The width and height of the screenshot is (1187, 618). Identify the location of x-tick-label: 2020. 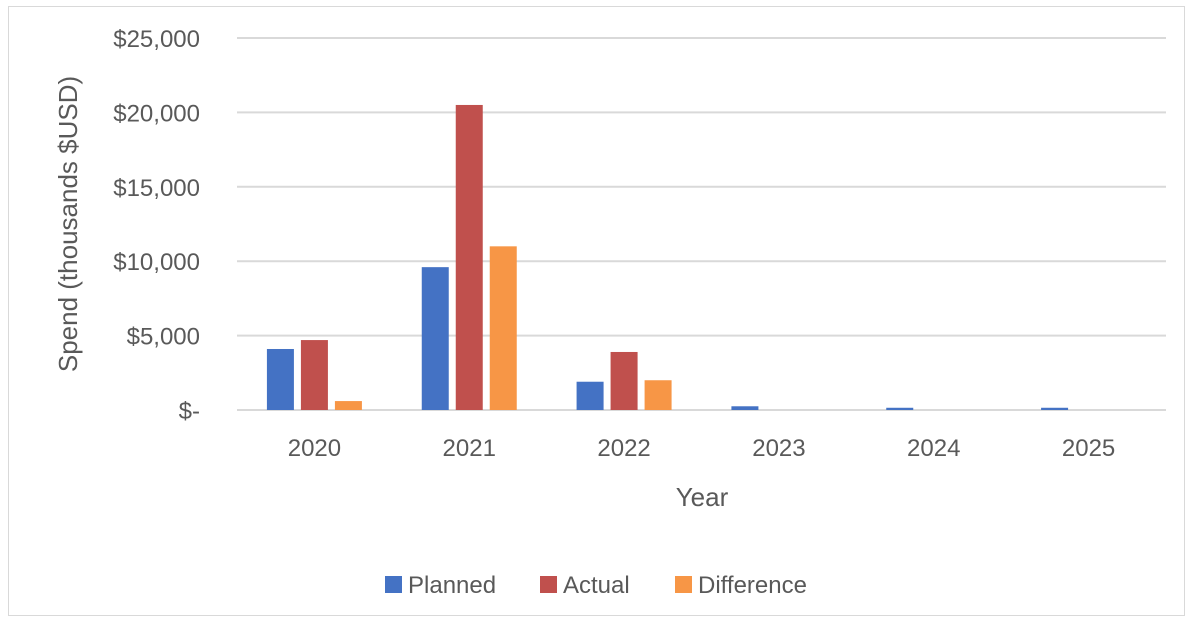
(314, 448).